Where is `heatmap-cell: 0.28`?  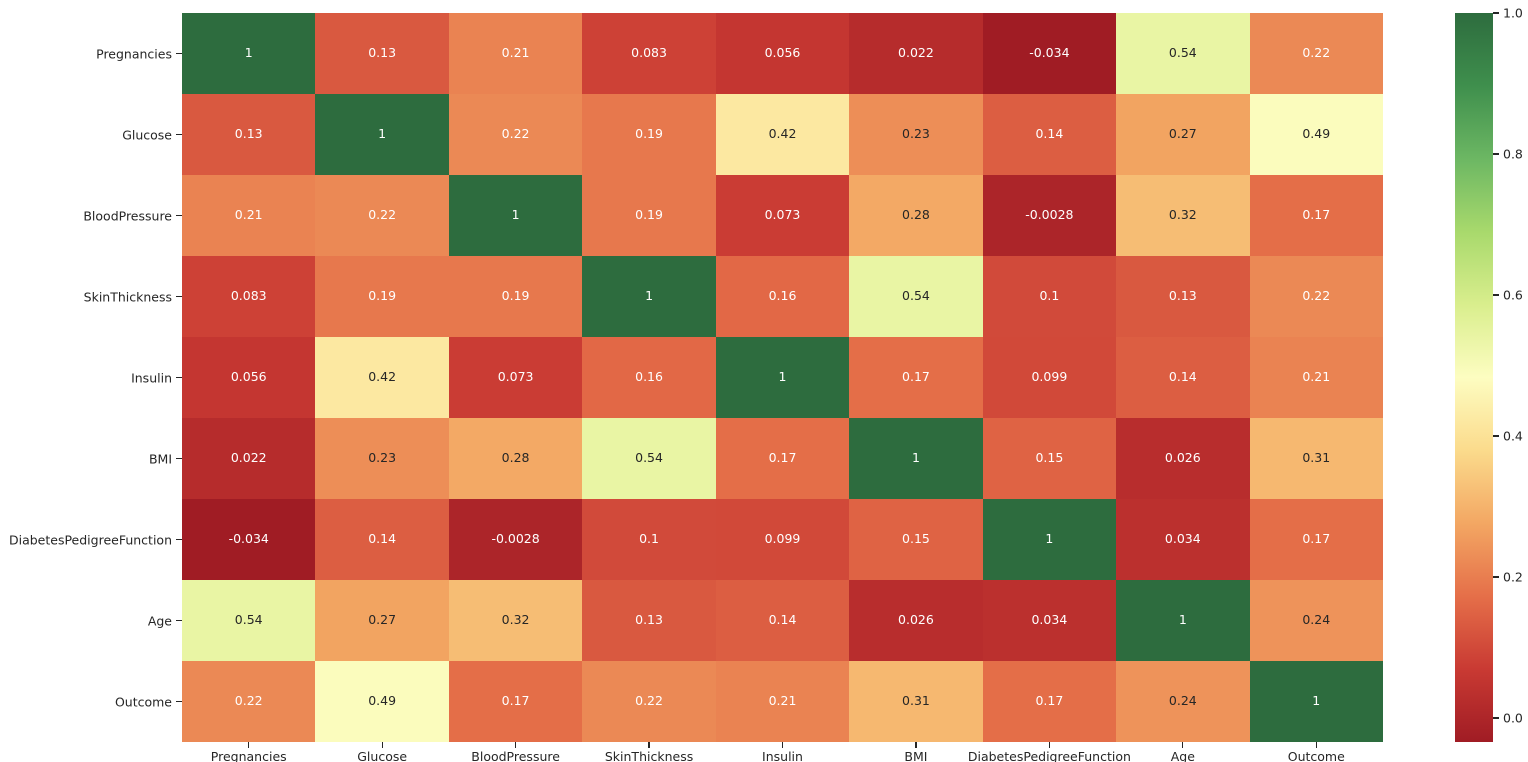
heatmap-cell: 0.28 is located at coordinates (916, 215).